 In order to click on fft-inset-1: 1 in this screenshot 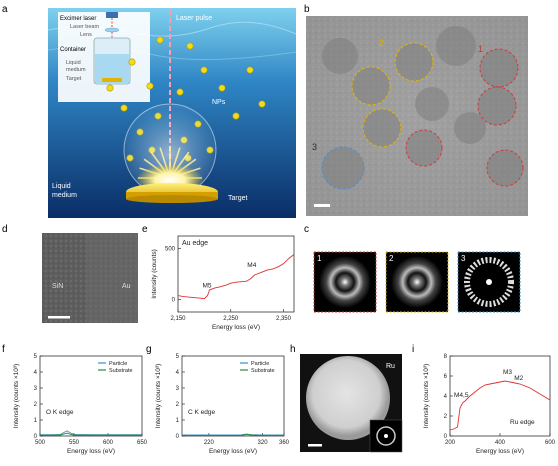, I will do `click(345, 282)`.